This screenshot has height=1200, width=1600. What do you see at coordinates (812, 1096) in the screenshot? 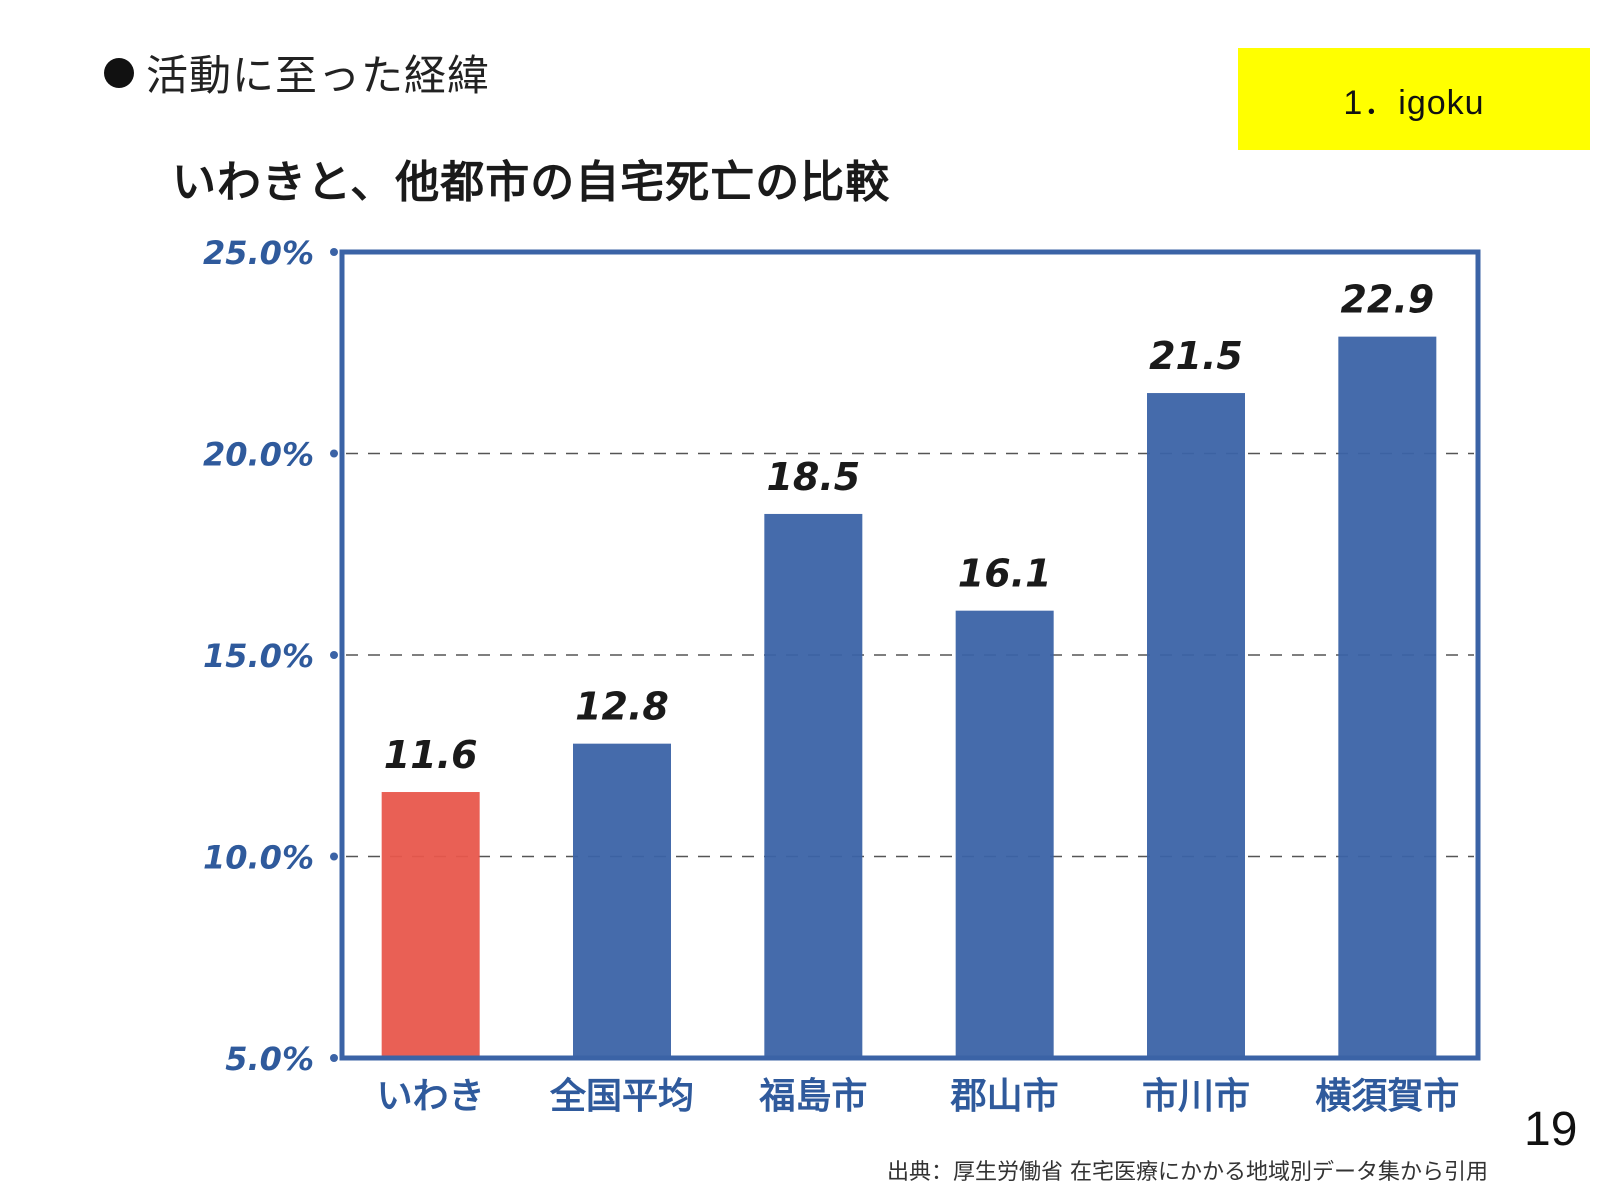
I see `x-tick-label: 福島市` at bounding box center [812, 1096].